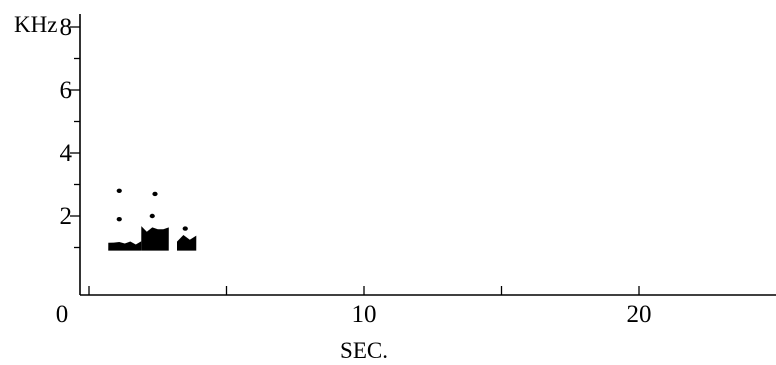 This screenshot has width=776, height=365. I want to click on y-axis-title: KHz, so click(35, 24).